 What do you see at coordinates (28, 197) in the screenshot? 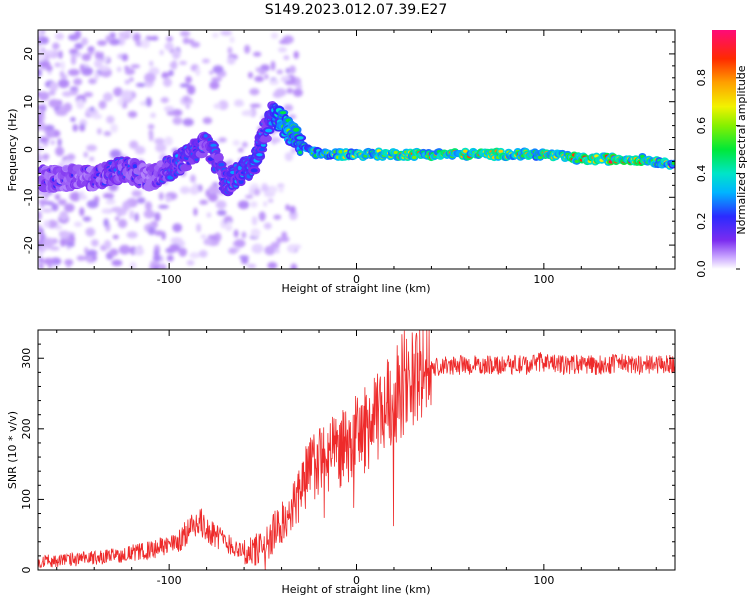
I see `y-tick-label: -10` at bounding box center [28, 197].